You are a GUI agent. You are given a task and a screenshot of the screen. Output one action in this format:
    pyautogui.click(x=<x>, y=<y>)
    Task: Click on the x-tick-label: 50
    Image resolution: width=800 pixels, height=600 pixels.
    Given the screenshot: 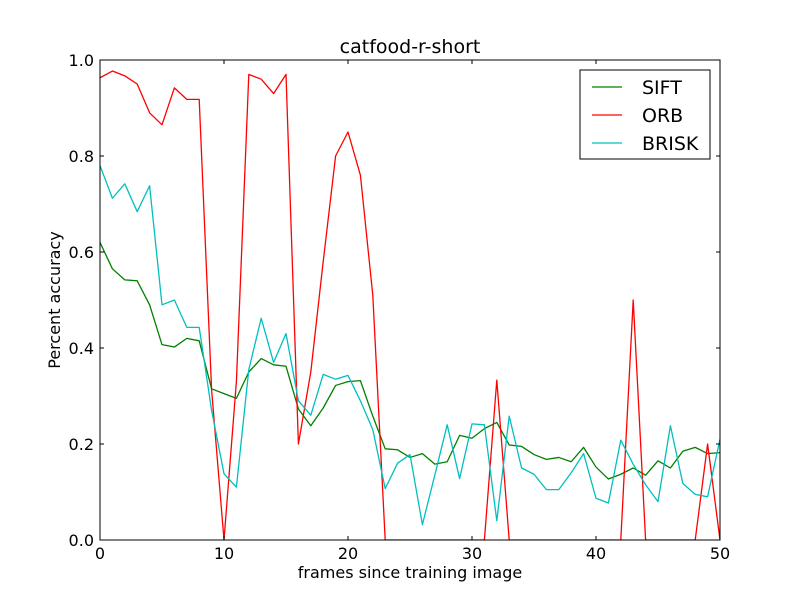 What is the action you would take?
    pyautogui.click(x=720, y=553)
    